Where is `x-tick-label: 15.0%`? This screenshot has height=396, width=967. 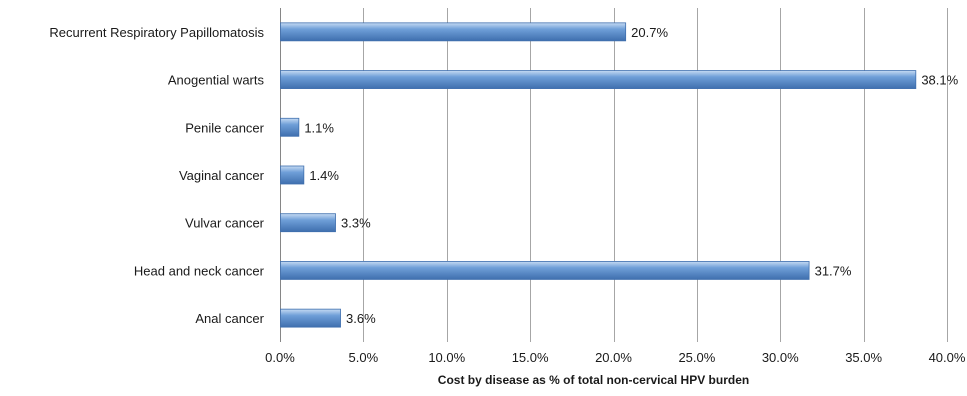 x-tick-label: 15.0% is located at coordinates (530, 357).